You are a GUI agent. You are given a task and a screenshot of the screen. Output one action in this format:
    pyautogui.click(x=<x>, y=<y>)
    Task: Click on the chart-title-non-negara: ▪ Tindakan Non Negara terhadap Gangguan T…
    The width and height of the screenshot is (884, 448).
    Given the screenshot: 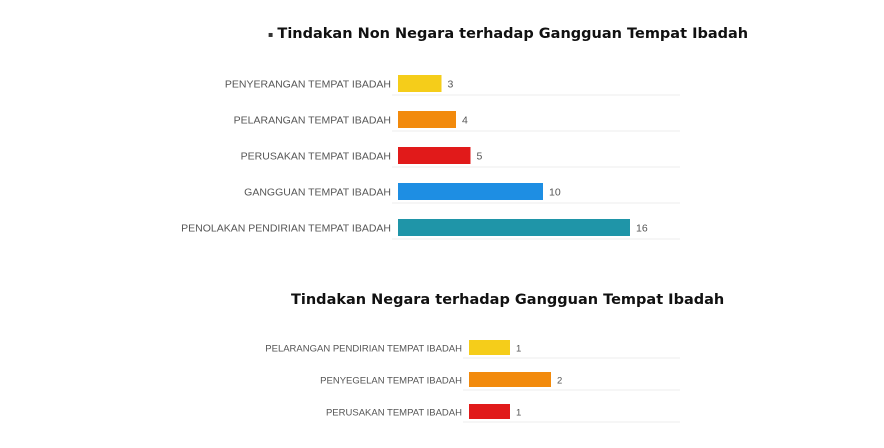 What is the action you would take?
    pyautogui.click(x=508, y=34)
    